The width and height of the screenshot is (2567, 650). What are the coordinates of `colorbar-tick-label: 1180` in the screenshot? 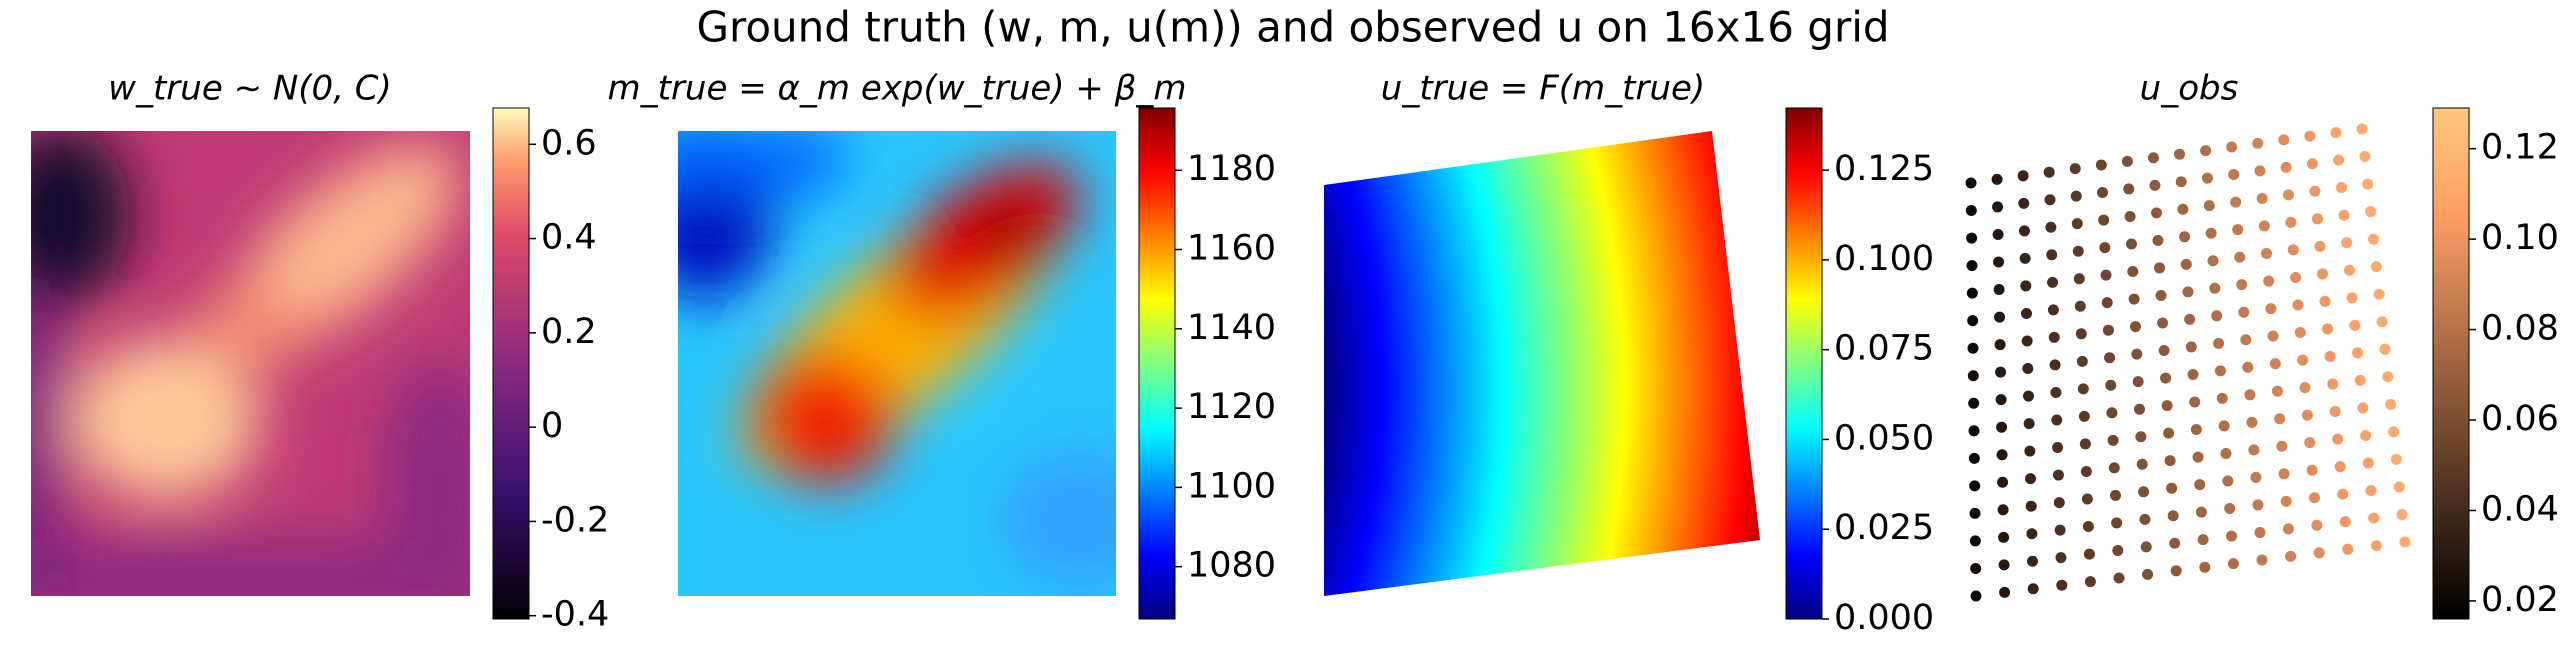 It's located at (1231, 169).